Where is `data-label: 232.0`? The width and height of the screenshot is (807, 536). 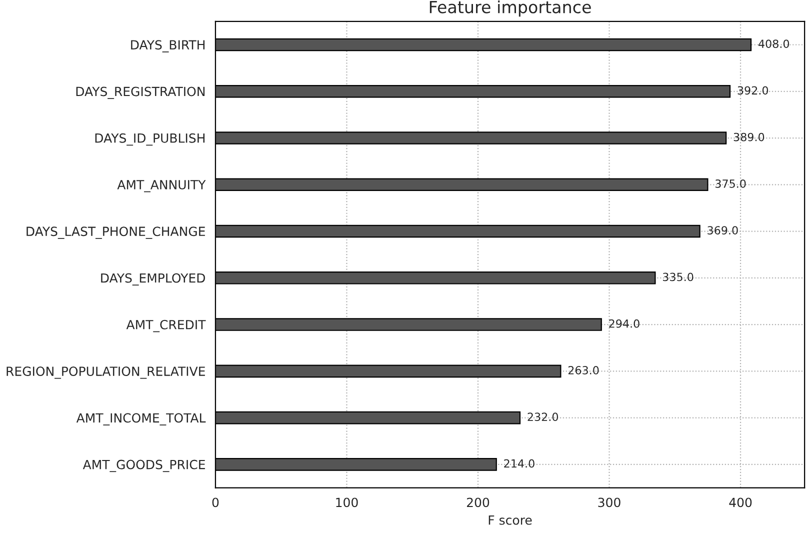
data-label: 232.0 is located at coordinates (543, 417).